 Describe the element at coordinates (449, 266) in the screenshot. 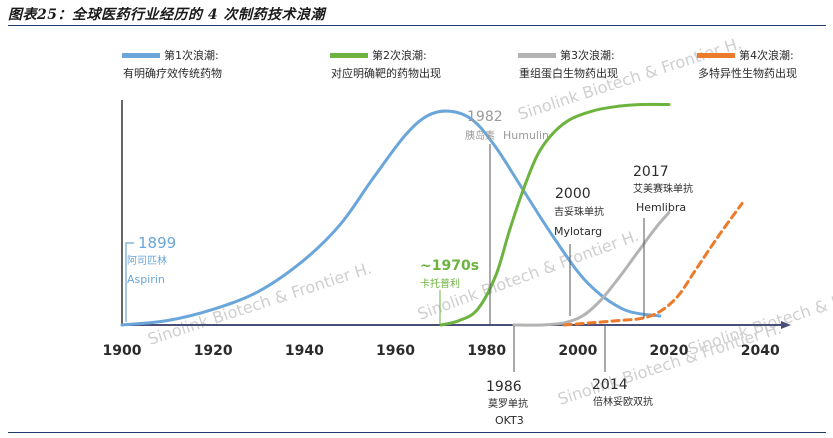

I see `milestone-year-captopril: ~1970s` at that location.